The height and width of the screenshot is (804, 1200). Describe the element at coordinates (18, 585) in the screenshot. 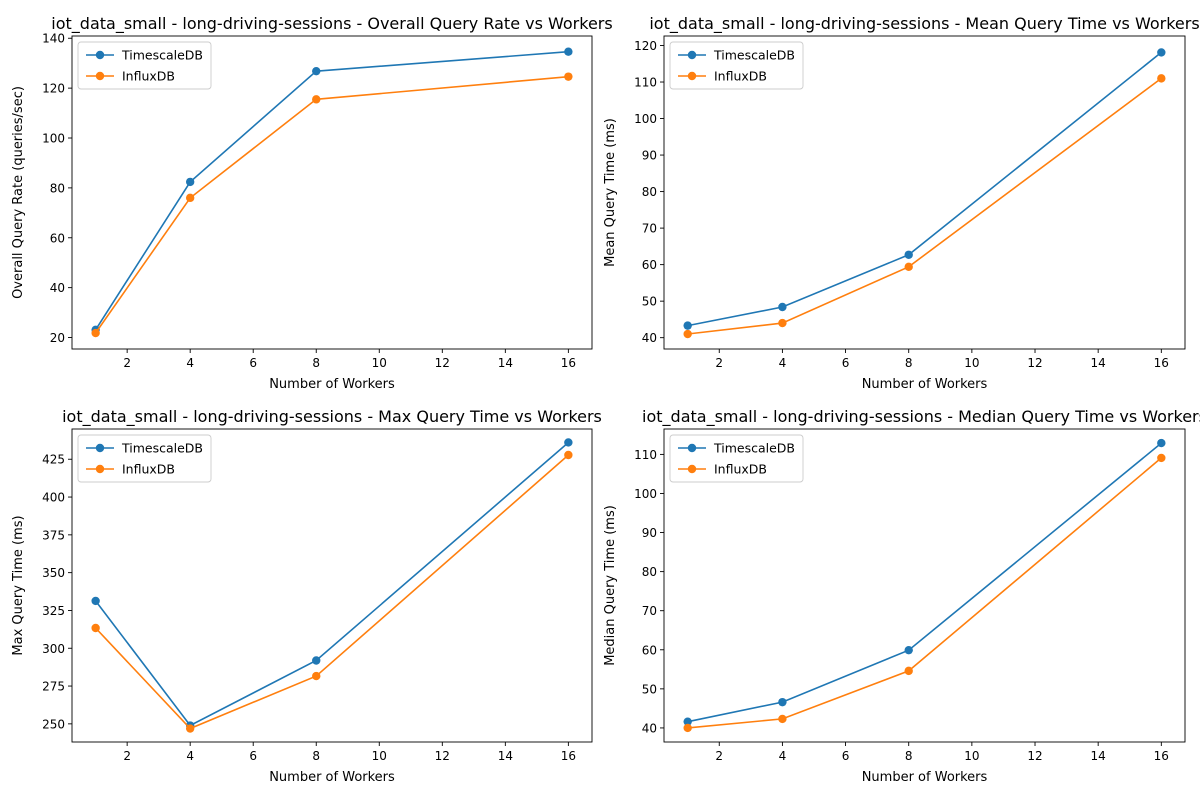

I see `y-axis-label: Max Query Time (ms)` at that location.